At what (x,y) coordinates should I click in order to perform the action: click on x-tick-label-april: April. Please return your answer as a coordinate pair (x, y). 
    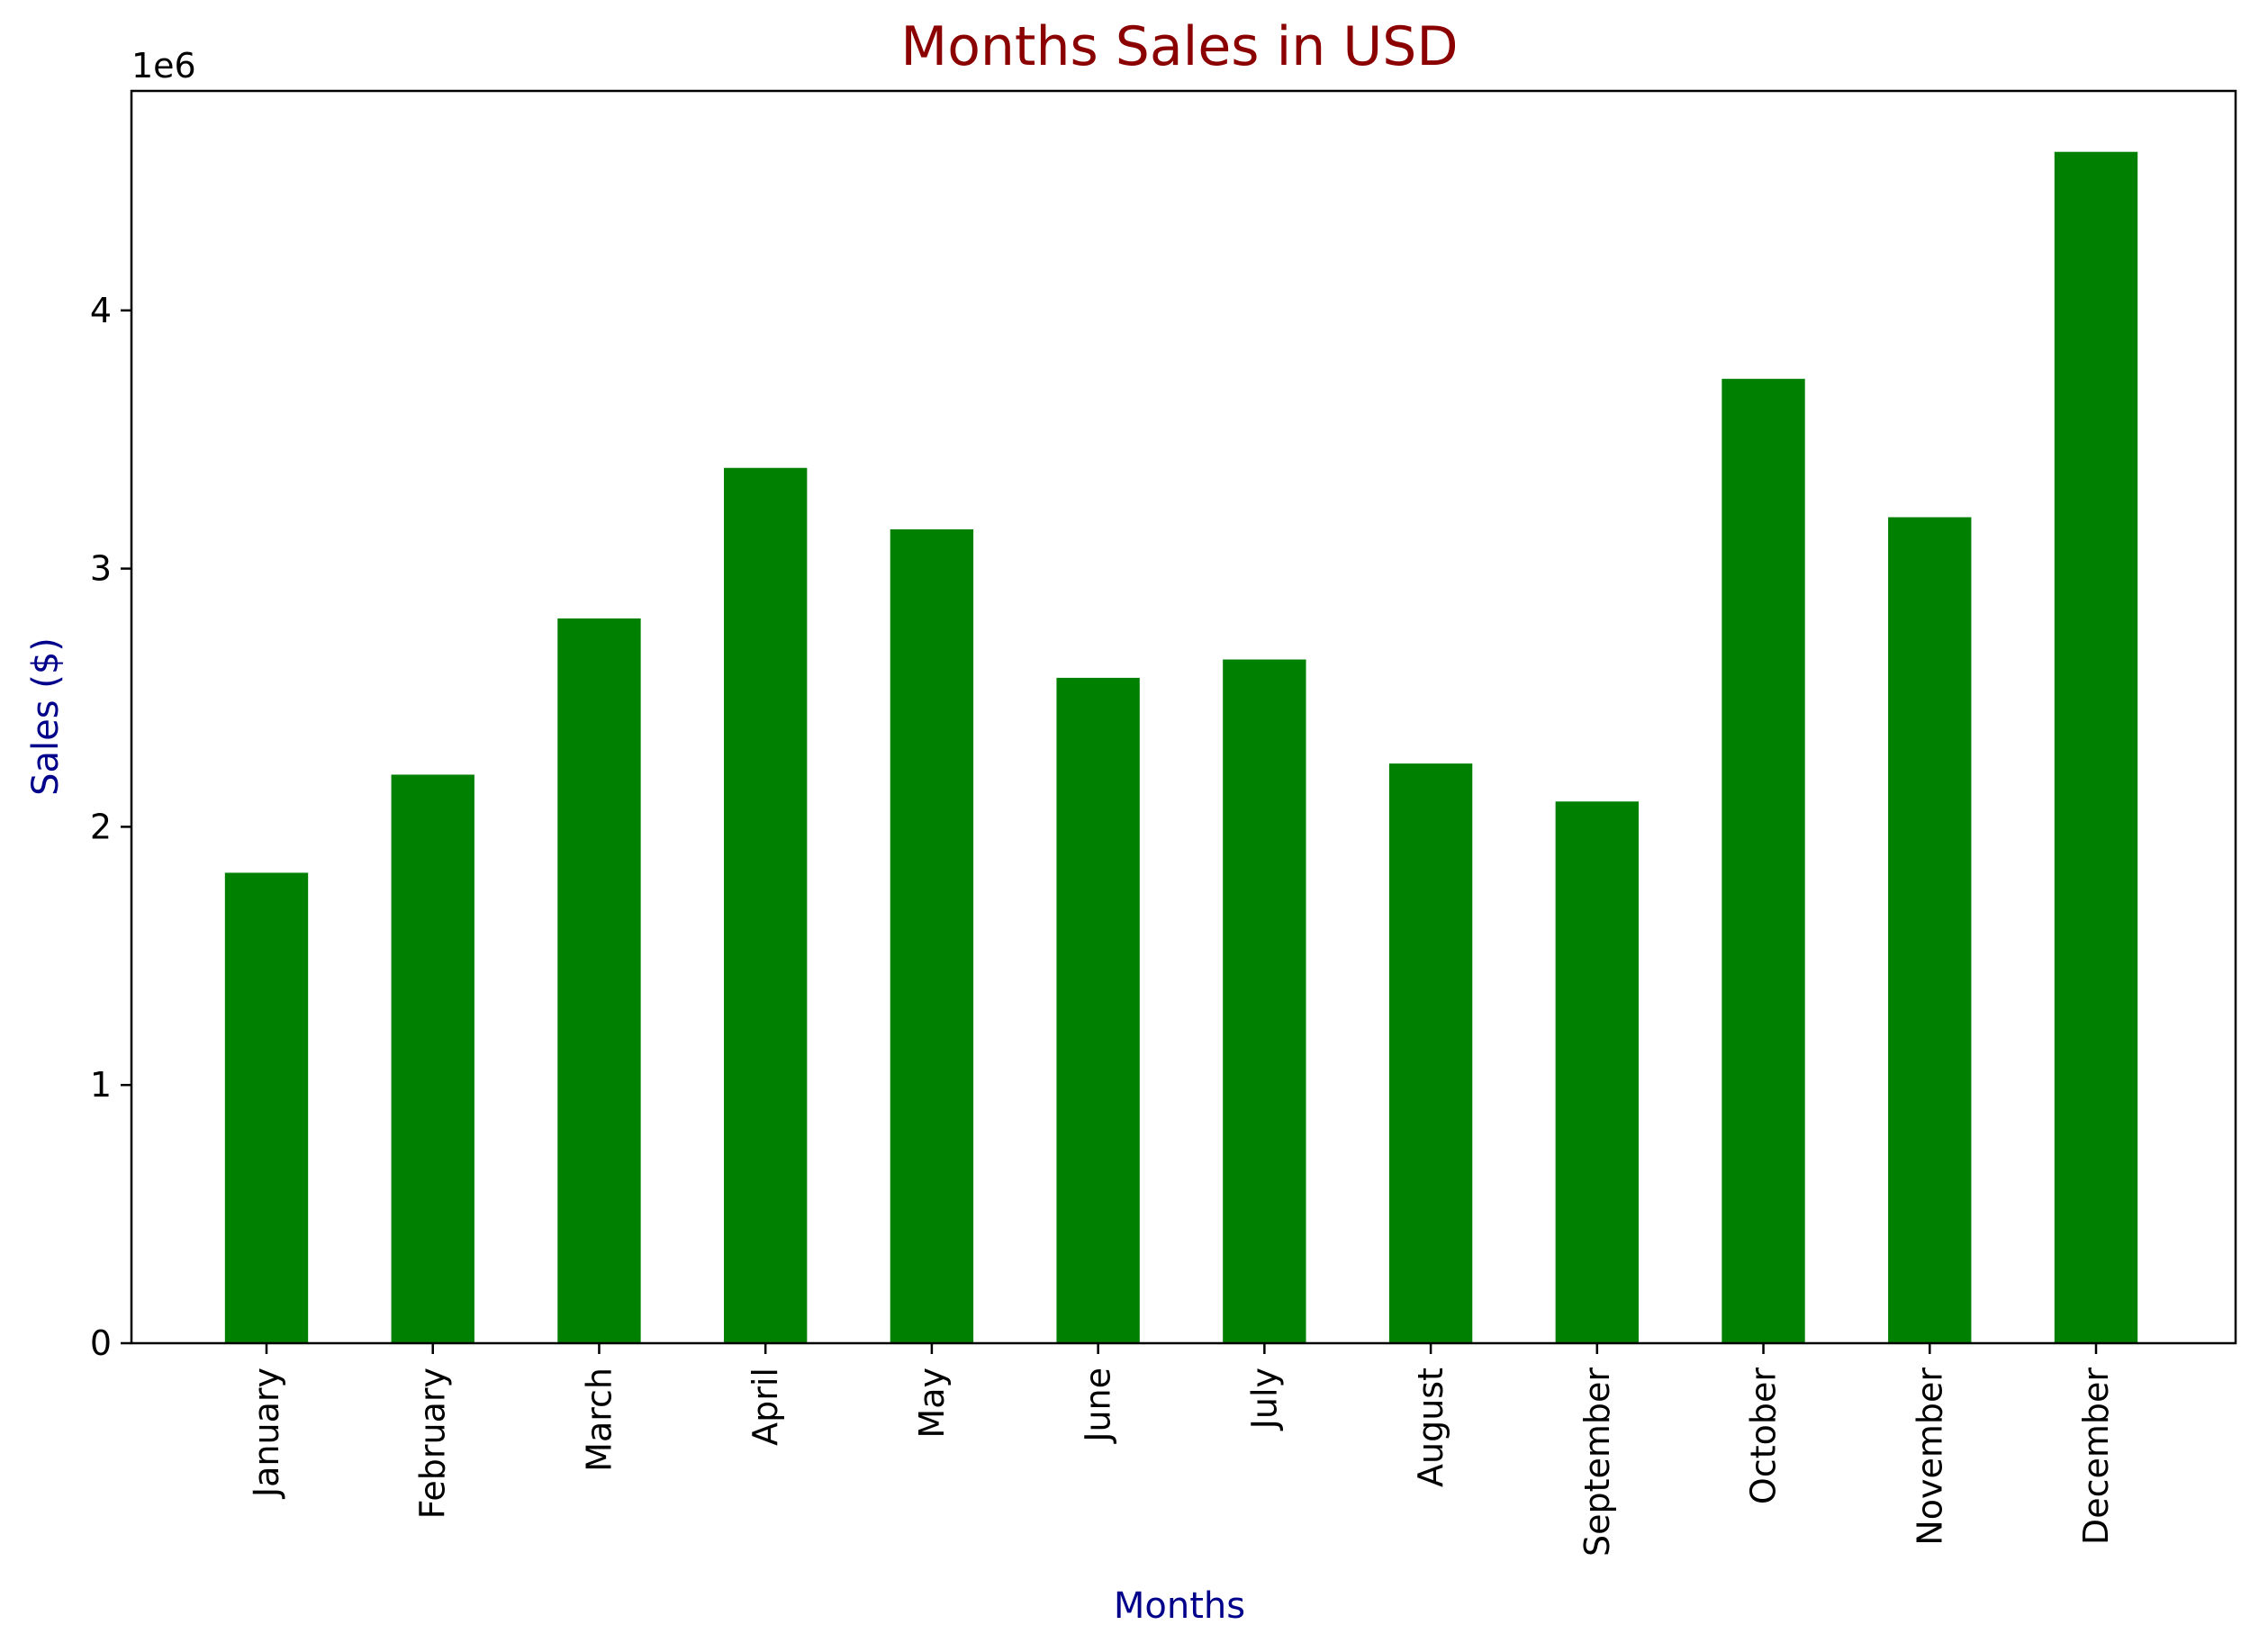
    Looking at the image, I should click on (765, 1407).